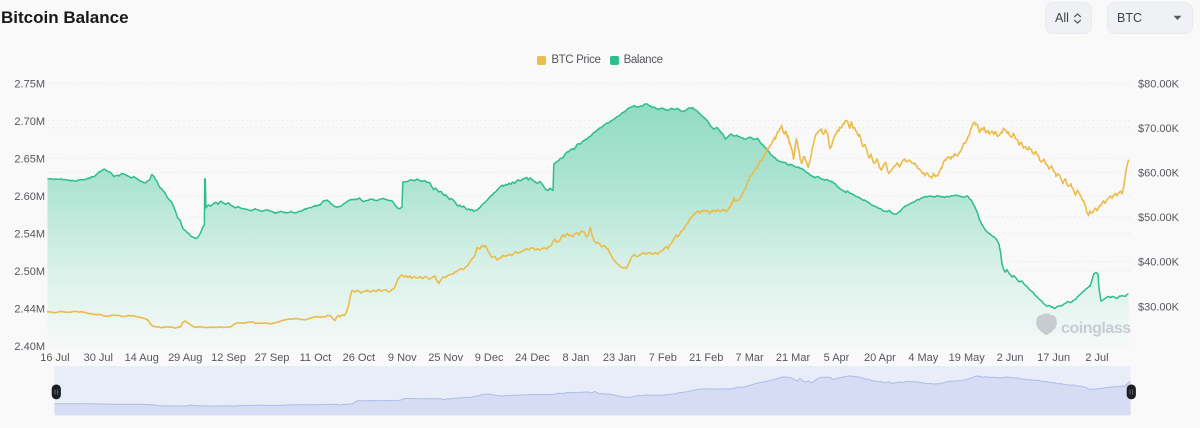 The width and height of the screenshot is (1200, 428). I want to click on svg-text: 9 Dec, so click(489, 358).